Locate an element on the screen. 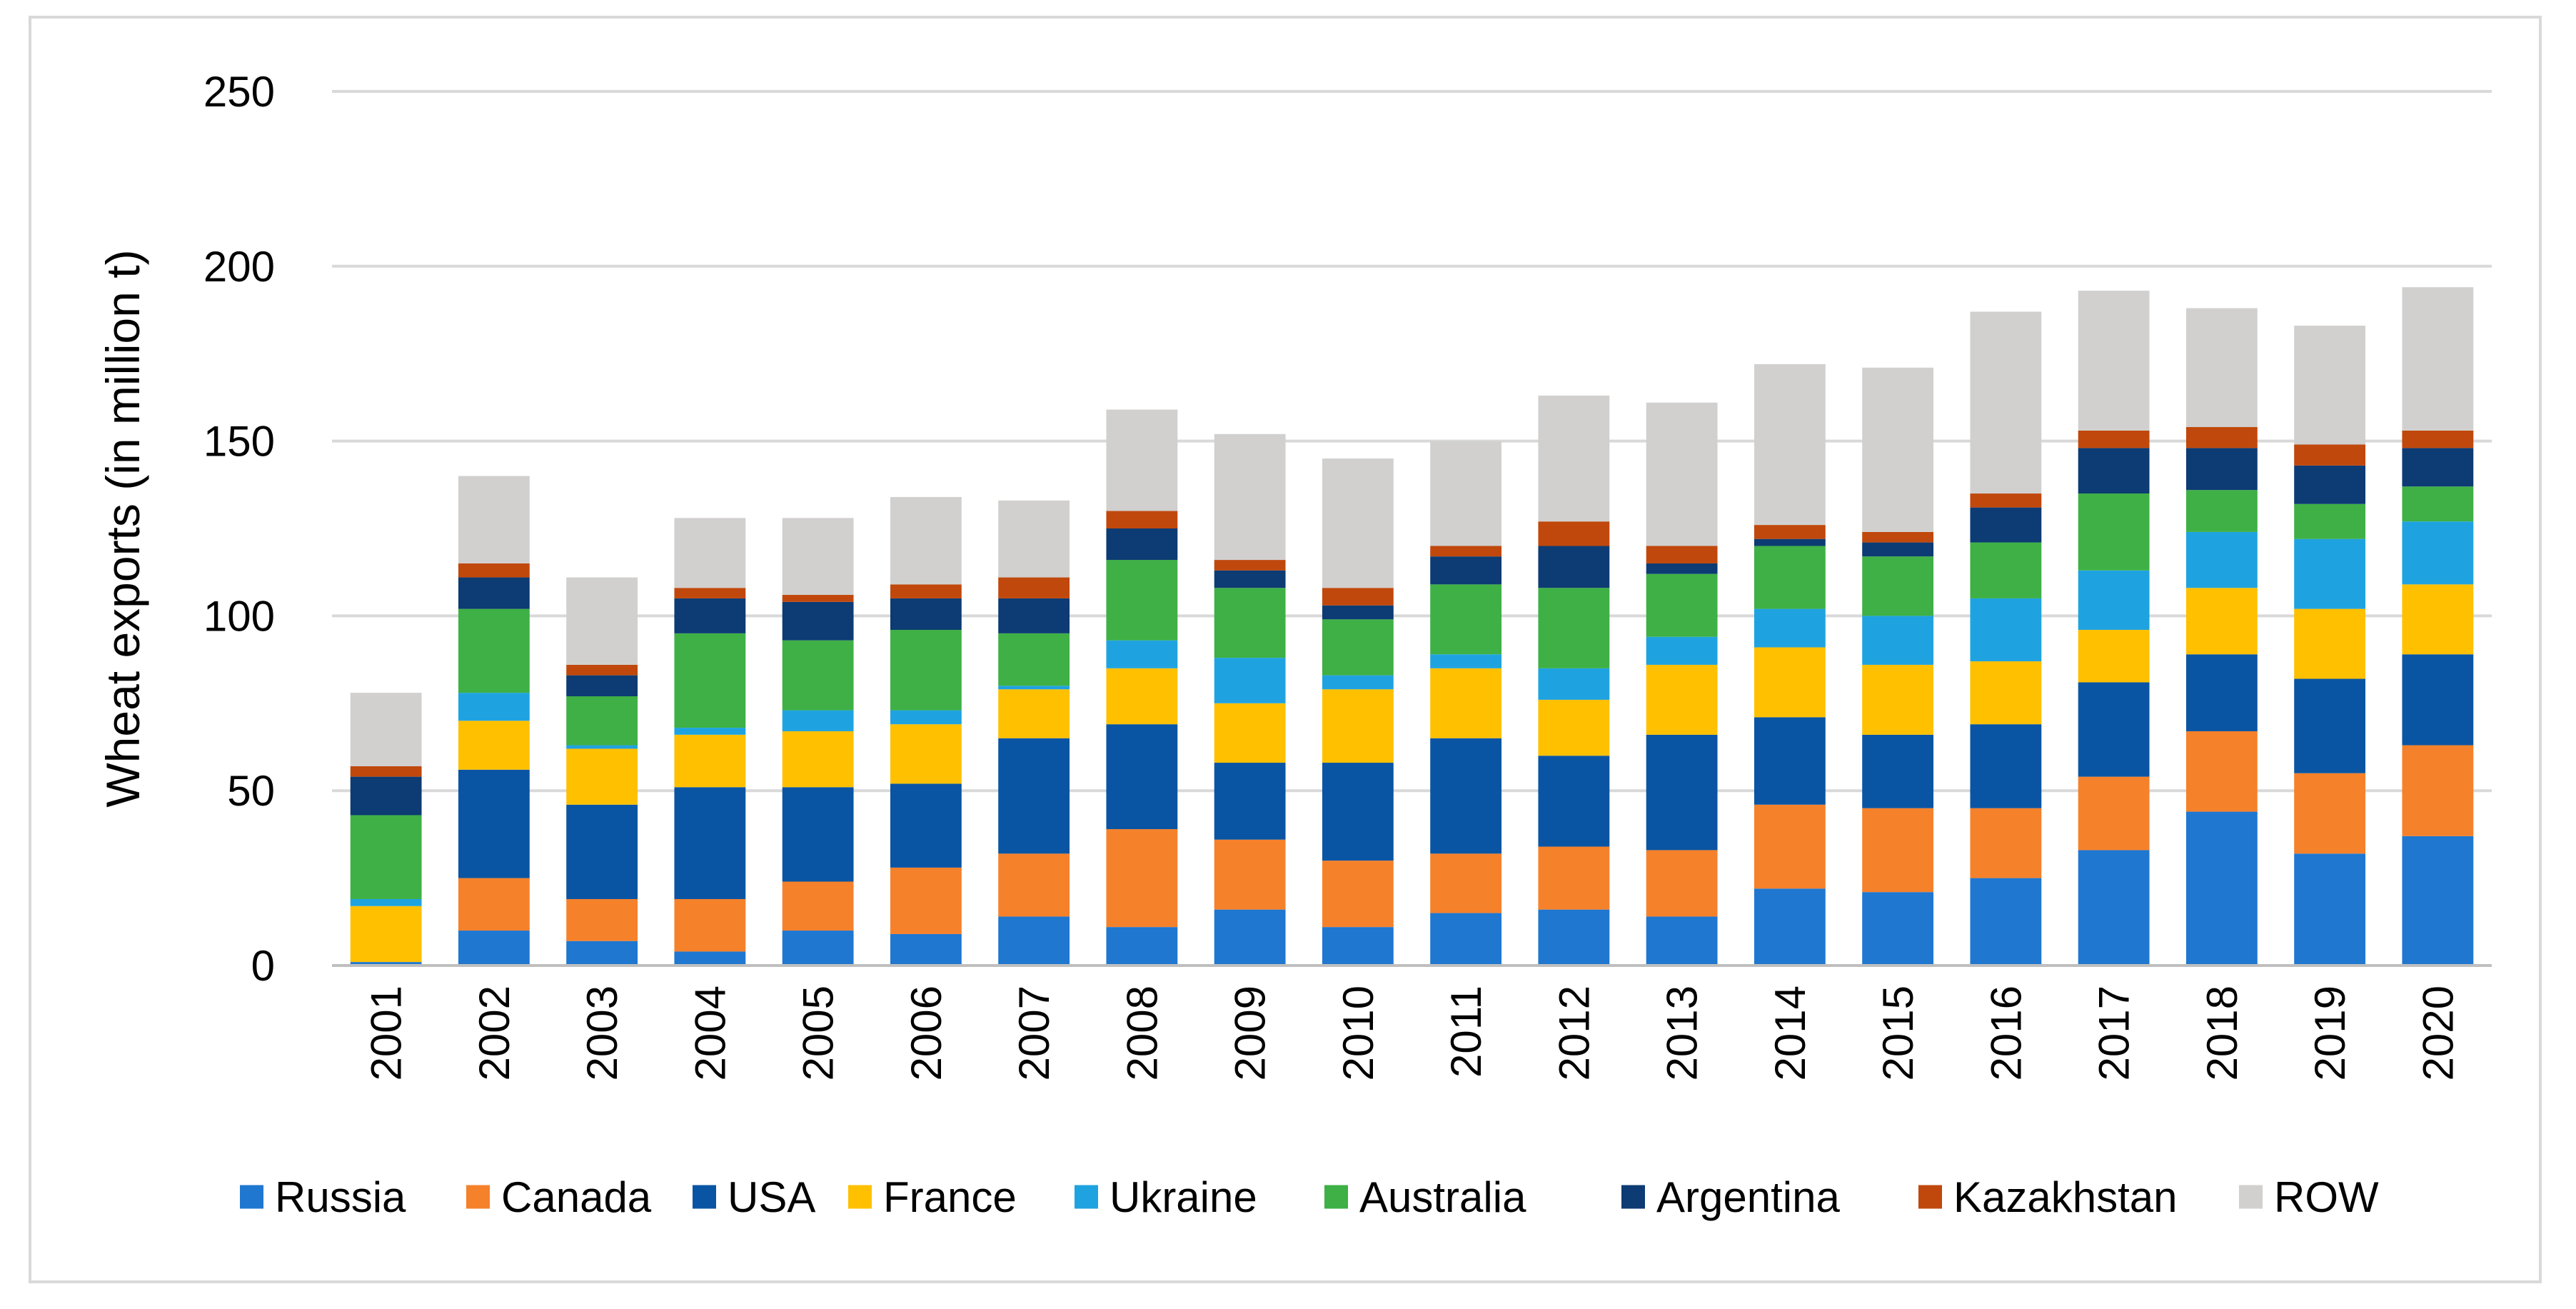  legend-label-australia: Australia is located at coordinates (1442, 1197).